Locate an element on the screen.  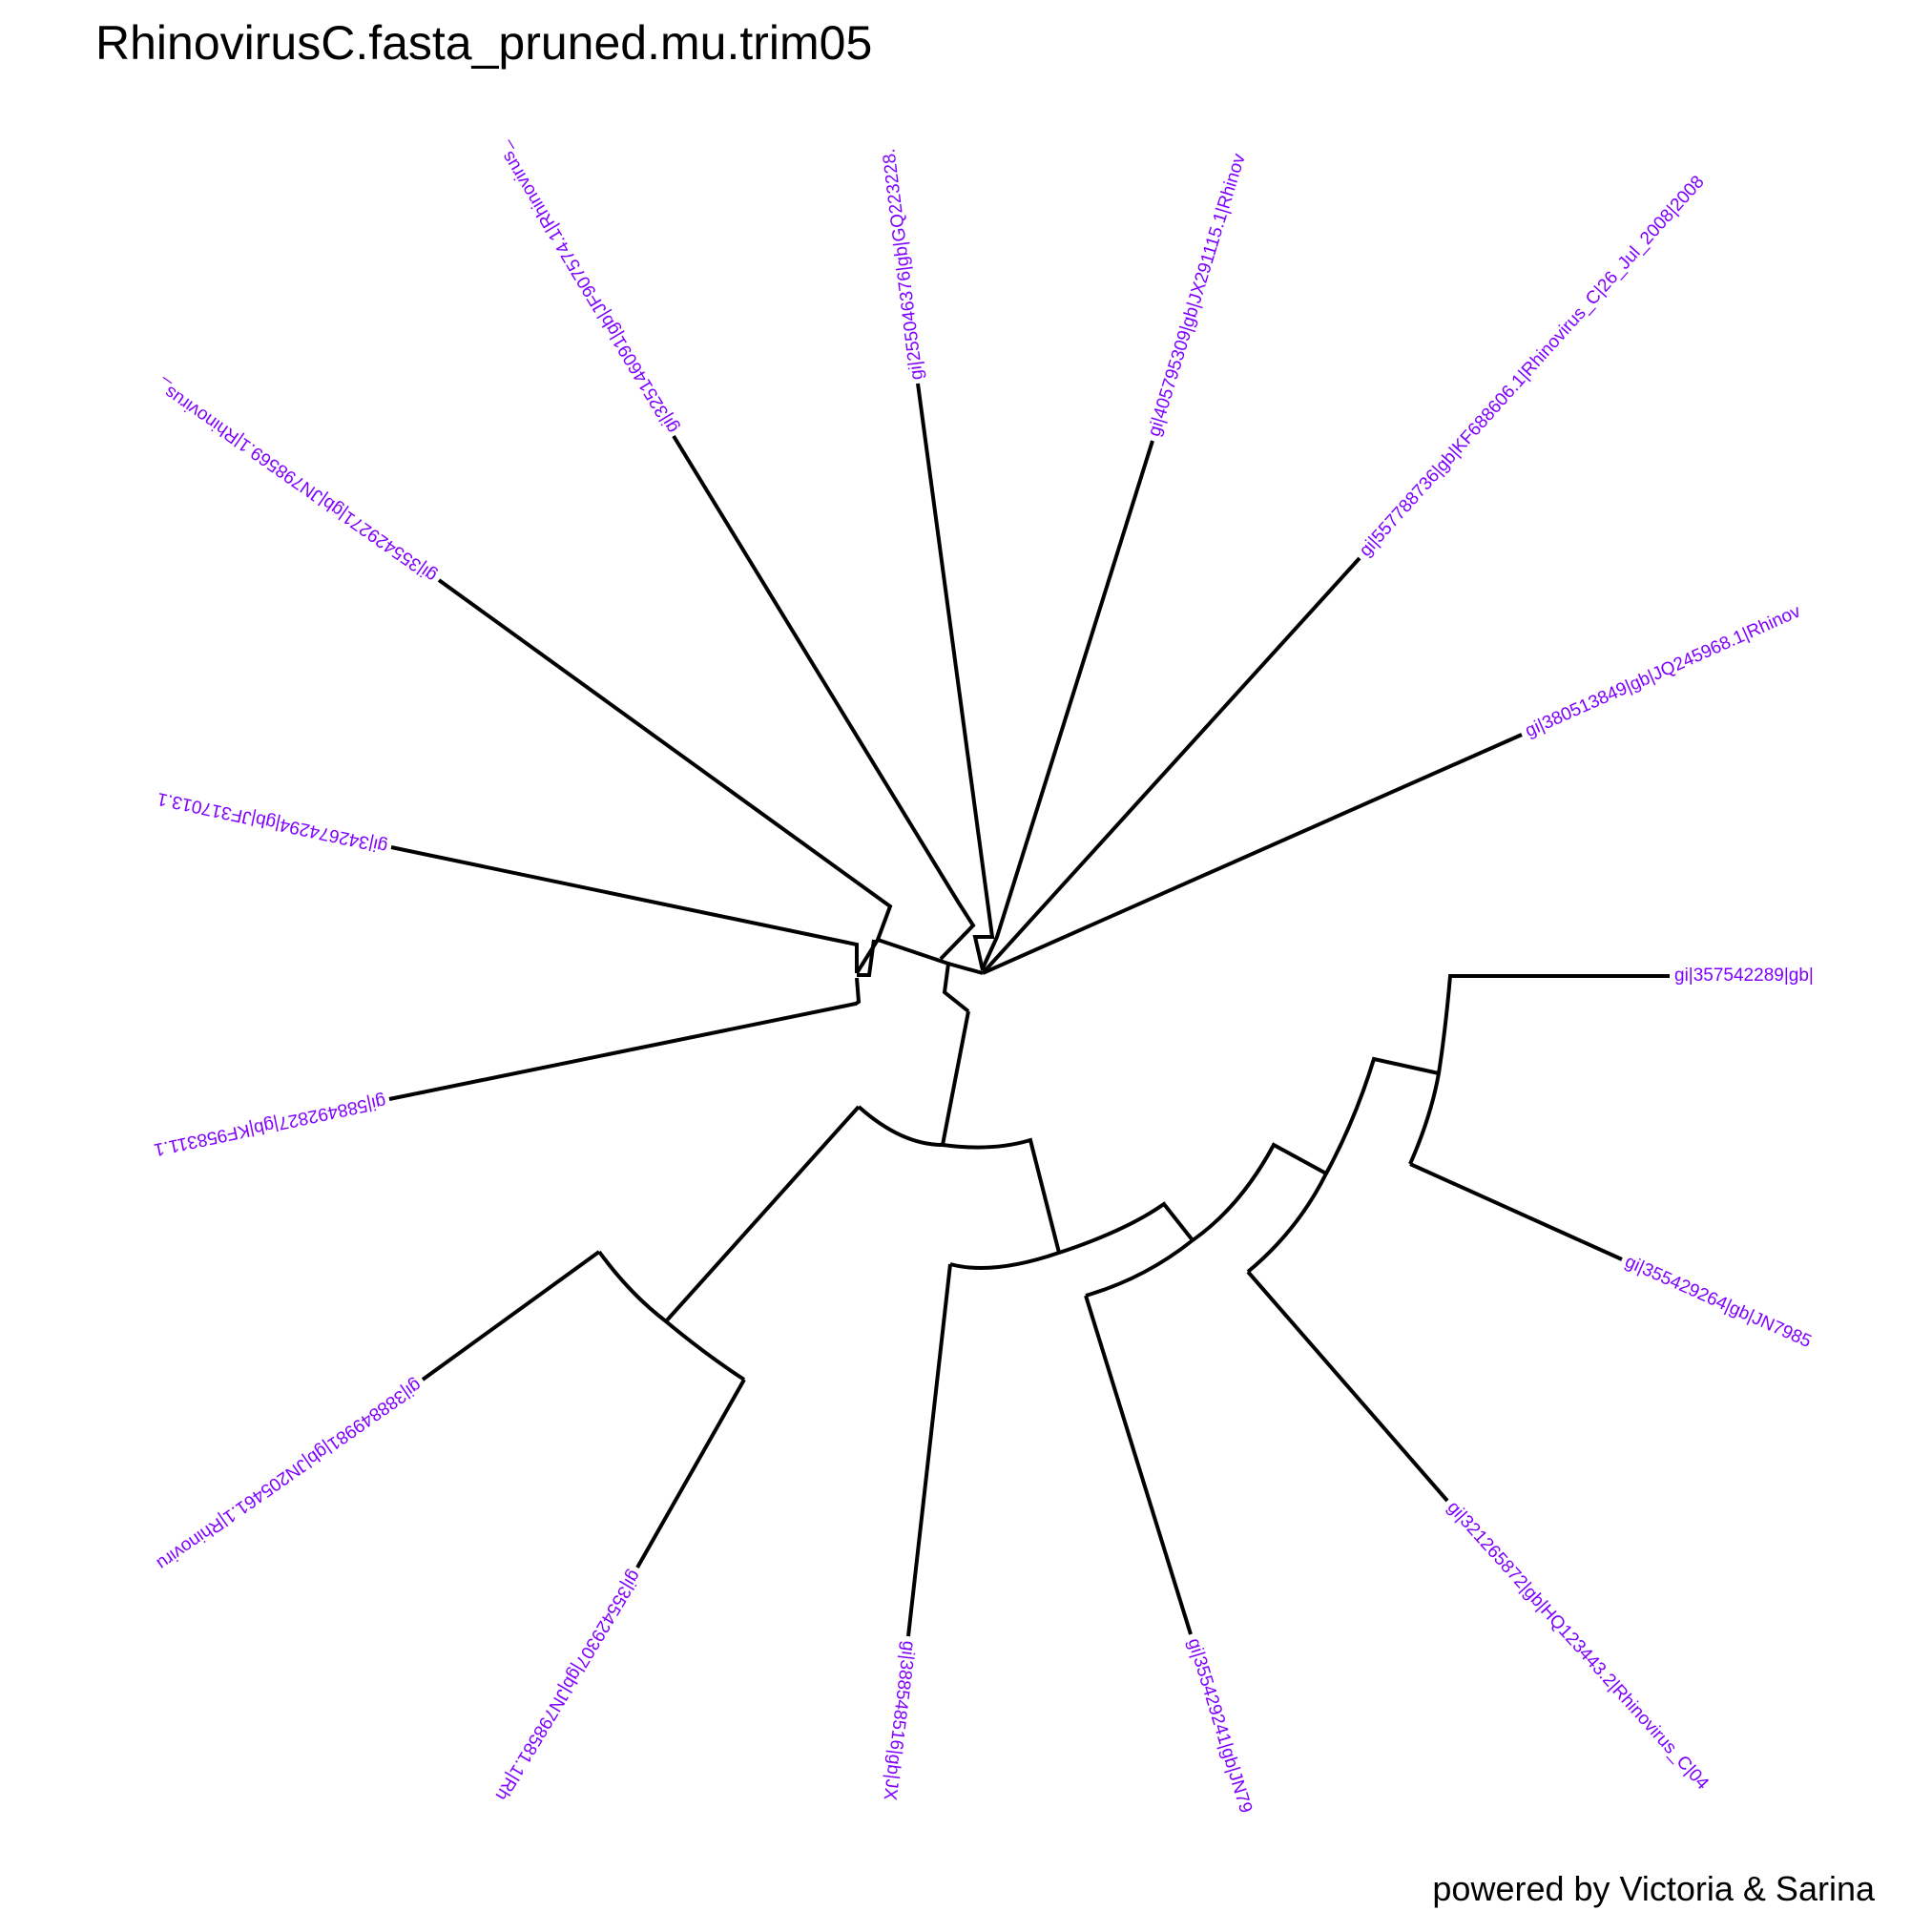
tip-label: gi|355429241|gb|JN79 is located at coordinates (1219, 1726).